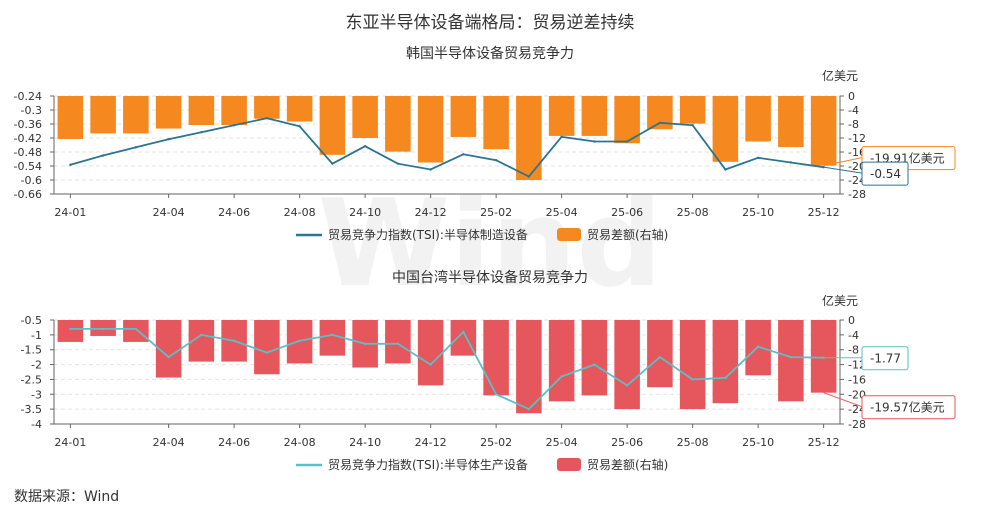  What do you see at coordinates (31, 350) in the screenshot?
I see `left-tick-label: -1.5` at bounding box center [31, 350].